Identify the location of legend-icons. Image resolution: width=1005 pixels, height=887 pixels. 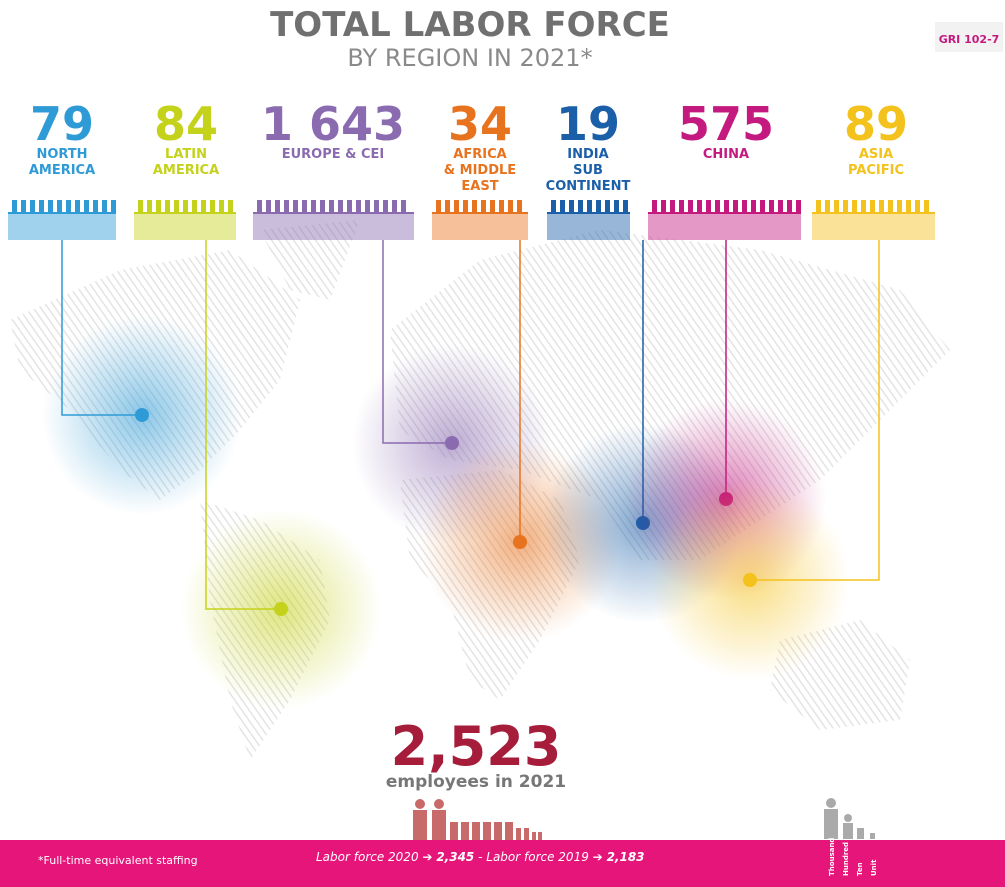
(849, 818).